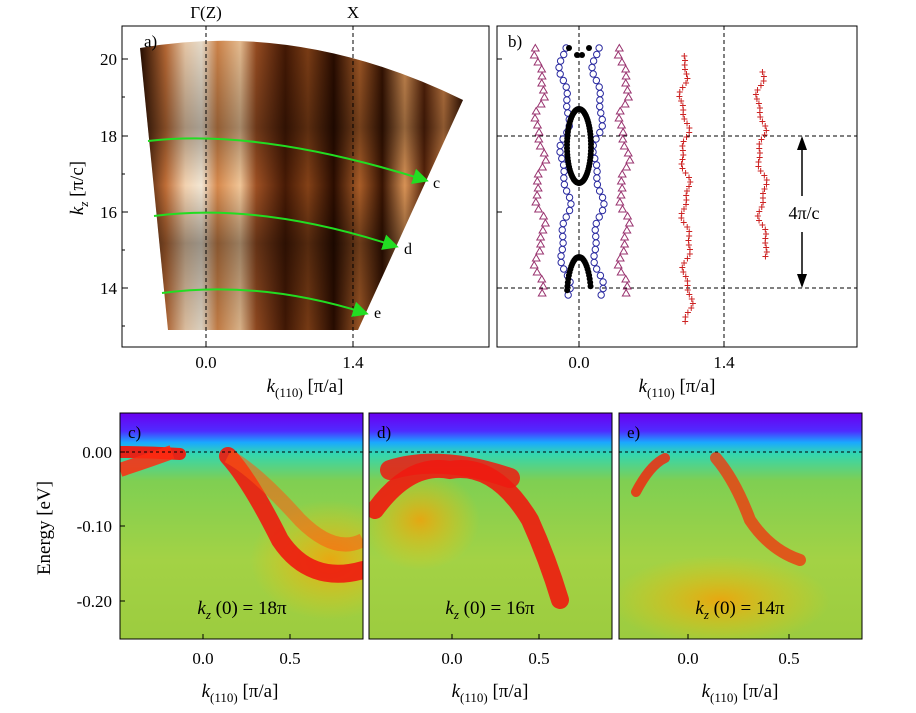 This screenshot has height=713, width=916. I want to click on ytick-18: 18, so click(108, 136).